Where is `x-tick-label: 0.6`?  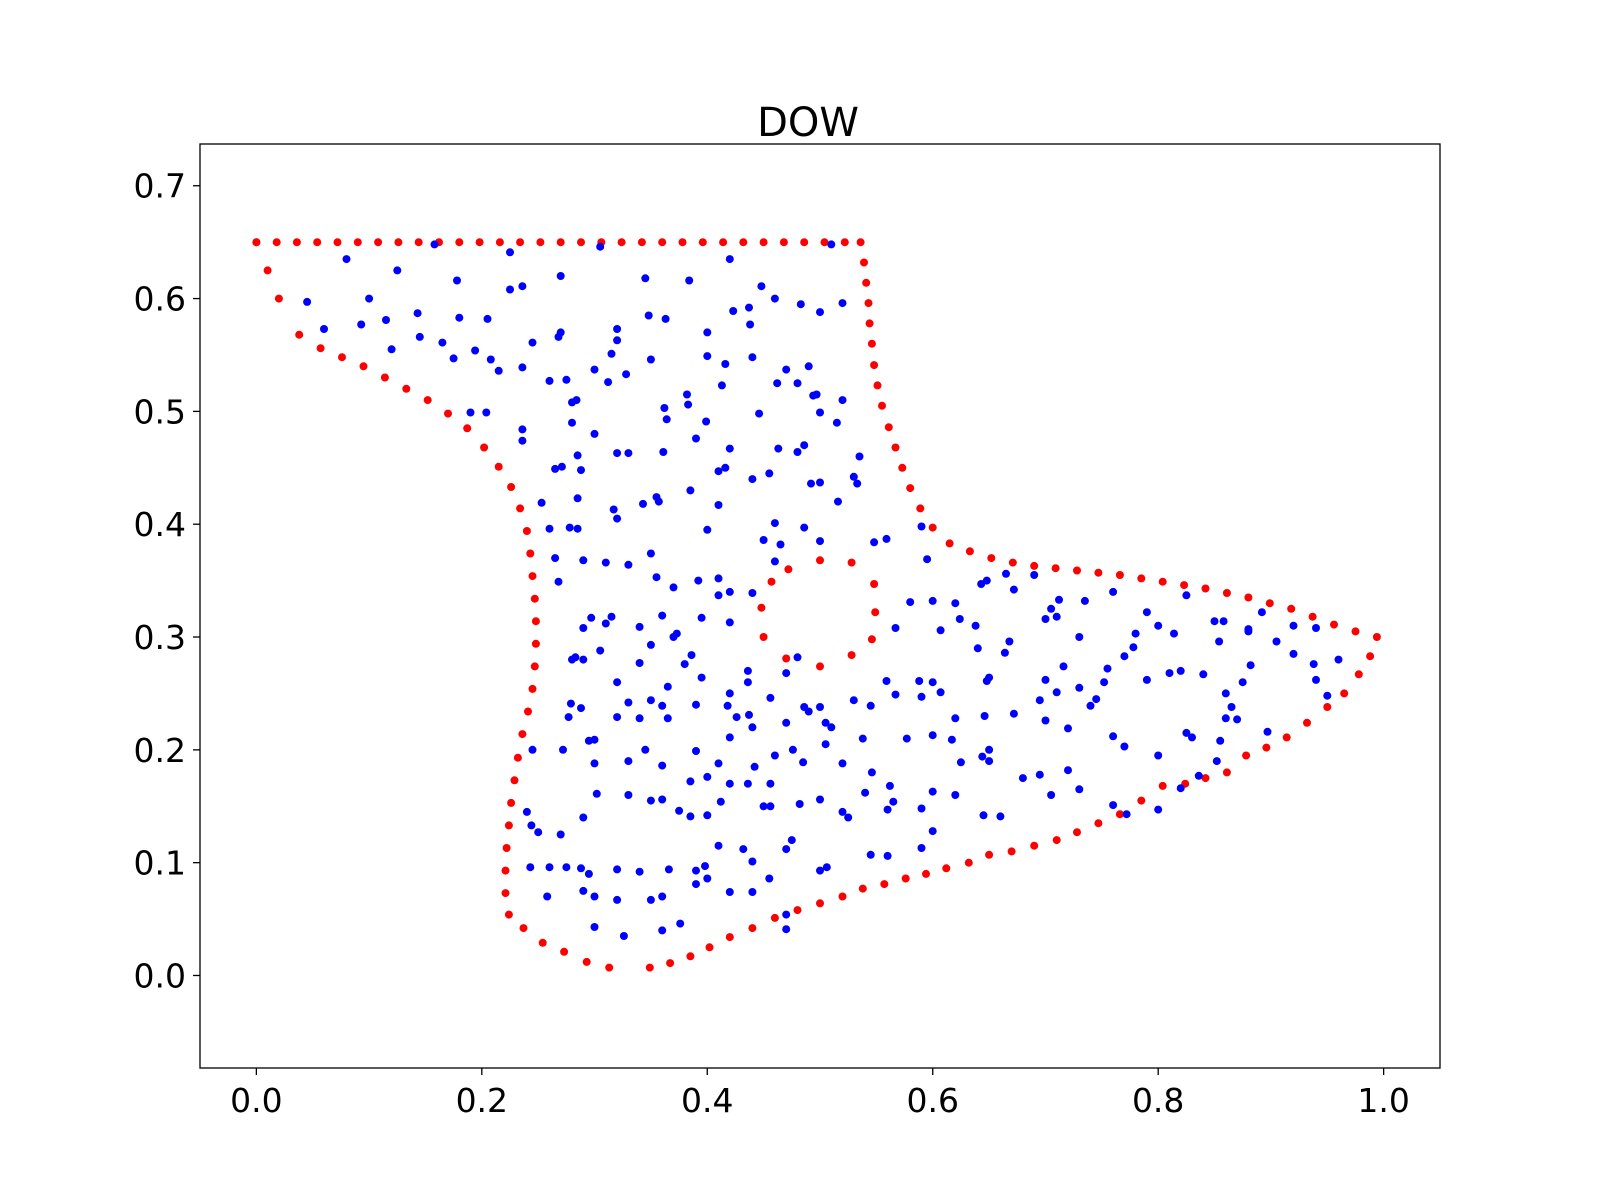 x-tick-label: 0.6 is located at coordinates (932, 1100).